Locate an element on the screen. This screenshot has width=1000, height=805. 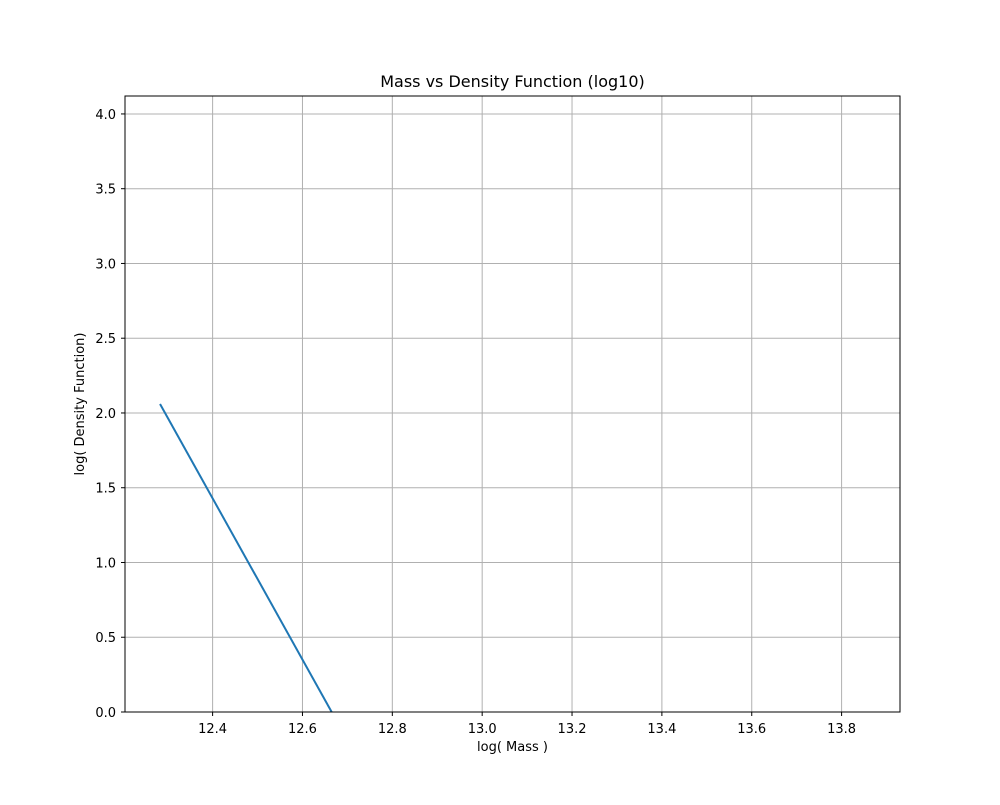
x-tick-label: 13.2 is located at coordinates (572, 729).